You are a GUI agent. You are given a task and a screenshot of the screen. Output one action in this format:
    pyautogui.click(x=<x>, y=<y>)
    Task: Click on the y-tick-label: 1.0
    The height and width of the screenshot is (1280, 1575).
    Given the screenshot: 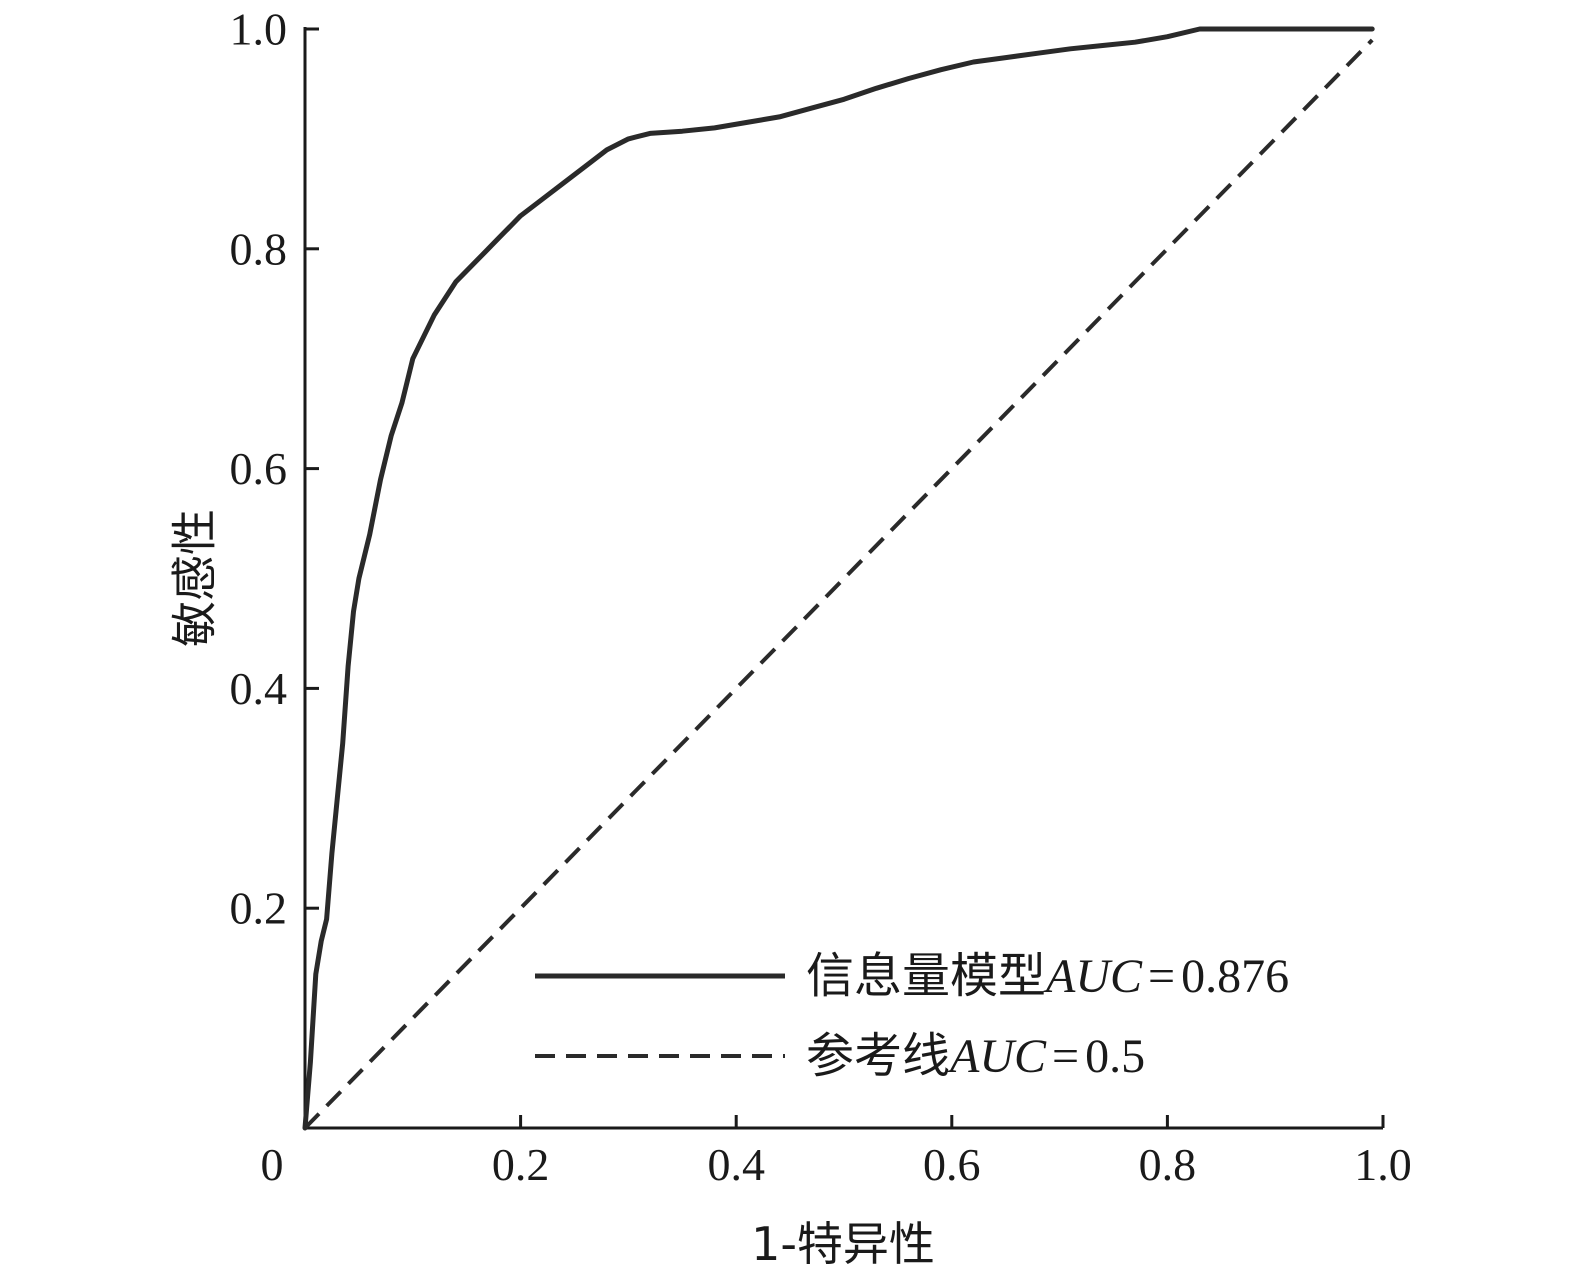 What is the action you would take?
    pyautogui.click(x=259, y=29)
    